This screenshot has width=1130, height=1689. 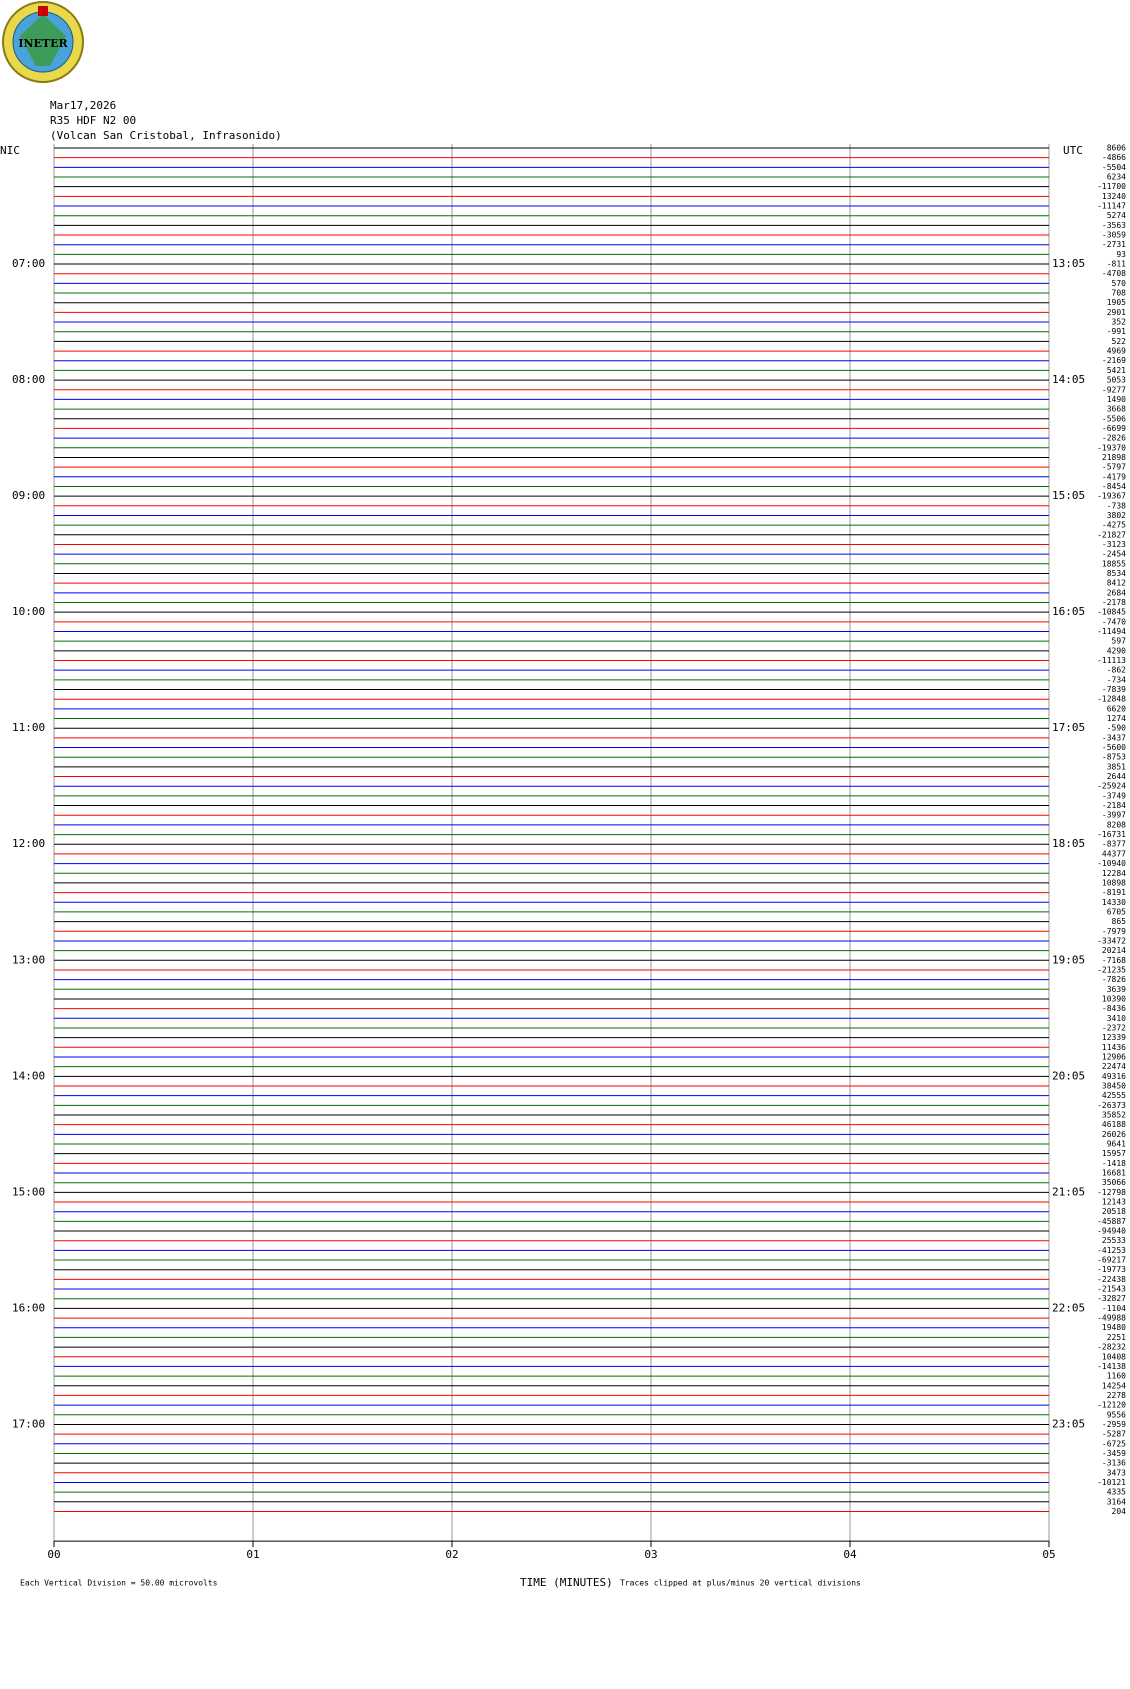 I want to click on offset-label: -11147, so click(x=1111, y=206).